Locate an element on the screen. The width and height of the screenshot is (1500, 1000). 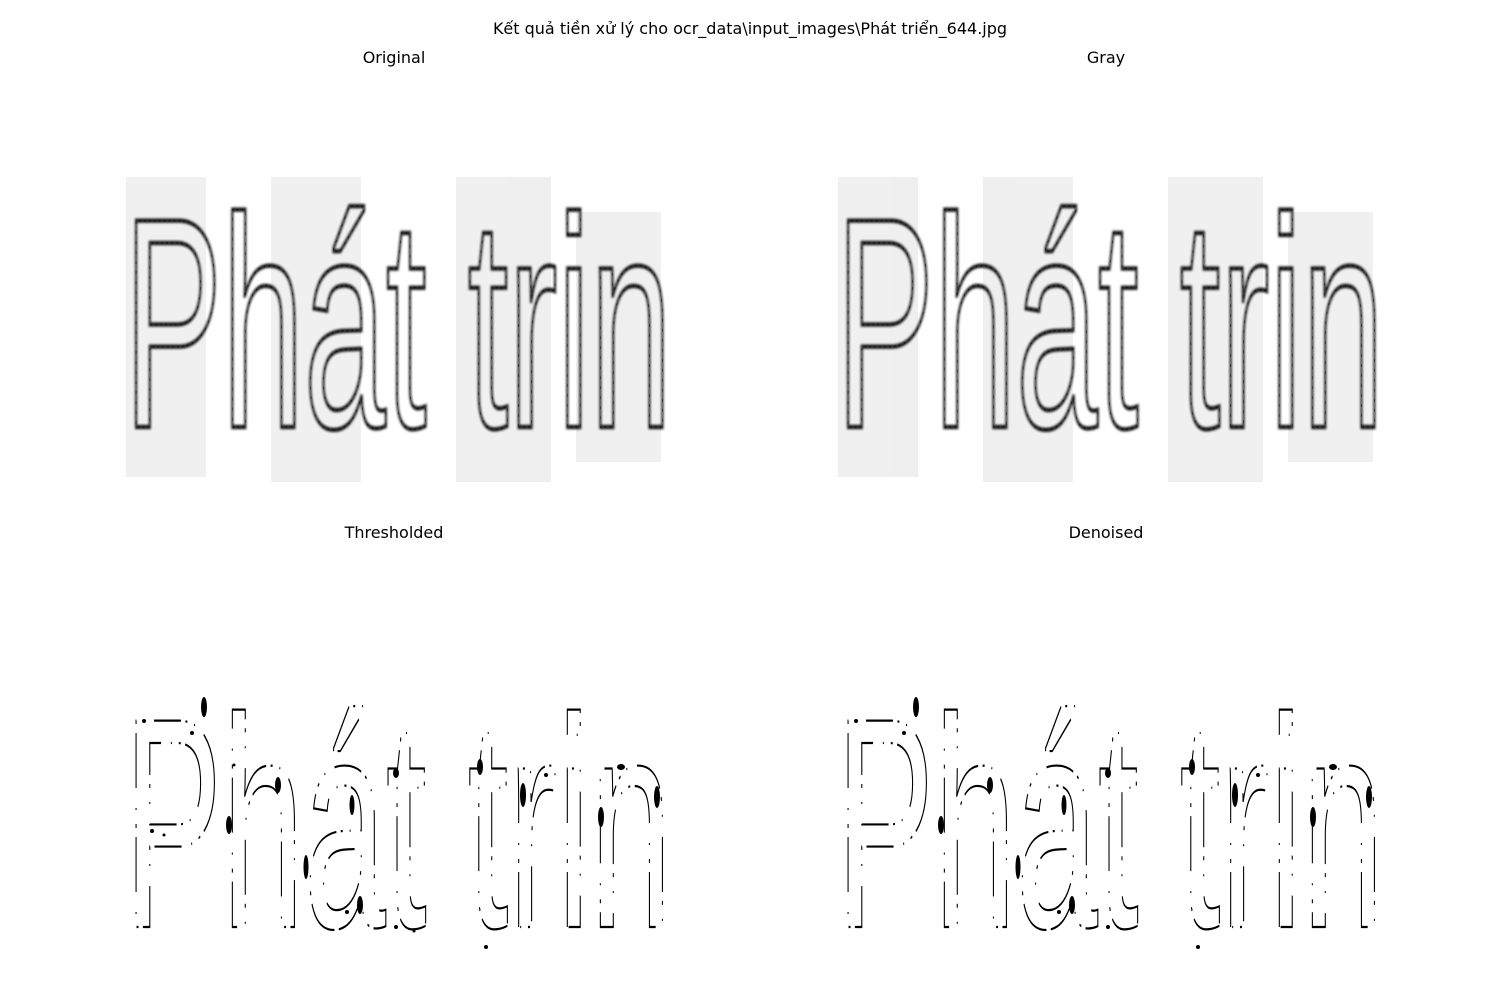
original-word-speckle: Phát trin is located at coordinates (398, 318).